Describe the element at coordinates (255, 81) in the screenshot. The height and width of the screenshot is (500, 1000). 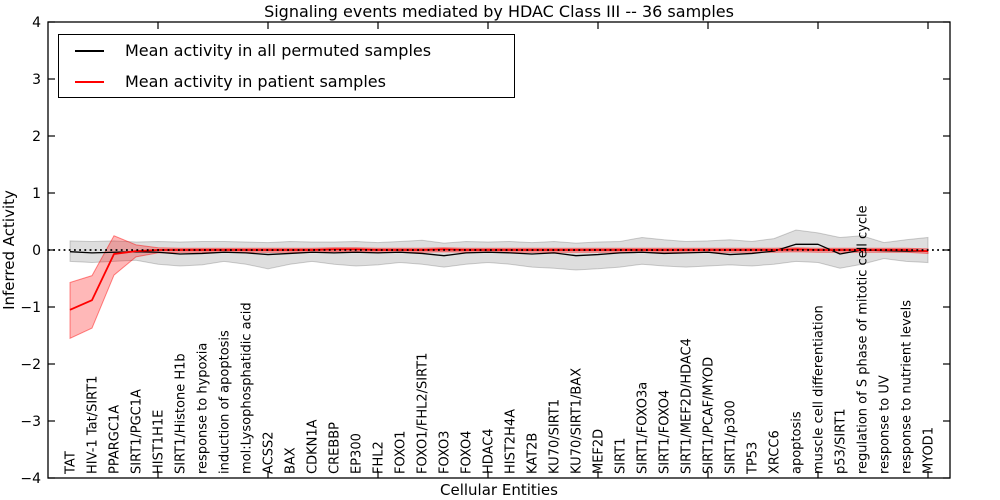
I see `legend-label: Mean activity in patient samples` at that location.